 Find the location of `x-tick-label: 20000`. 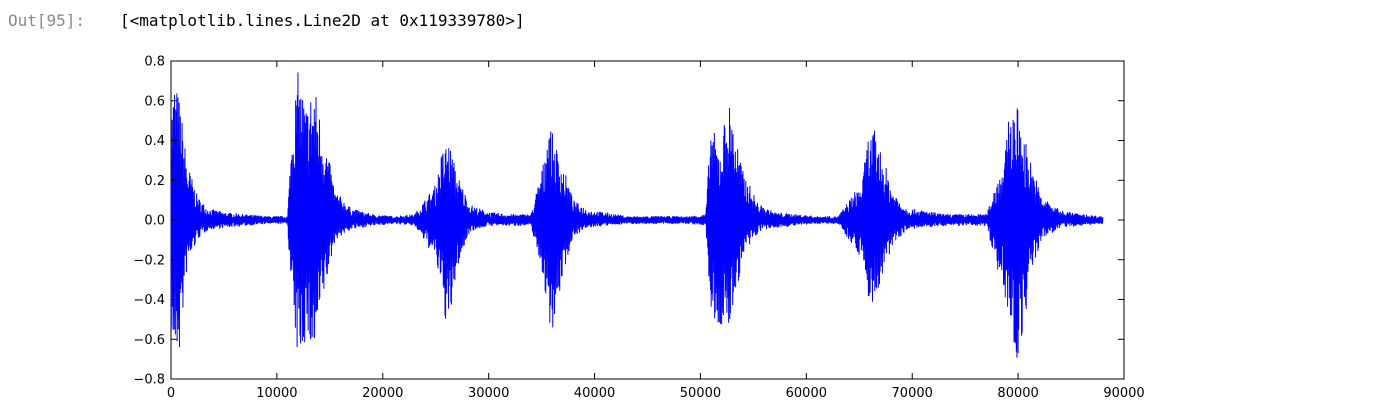

x-tick-label: 20000 is located at coordinates (382, 393).